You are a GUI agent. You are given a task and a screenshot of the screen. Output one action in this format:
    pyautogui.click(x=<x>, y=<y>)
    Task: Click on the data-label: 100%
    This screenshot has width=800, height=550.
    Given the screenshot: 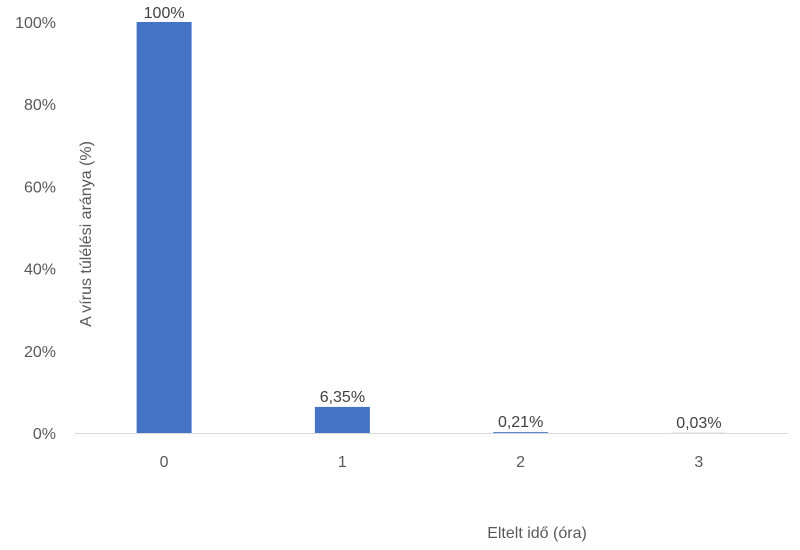 What is the action you would take?
    pyautogui.click(x=164, y=13)
    